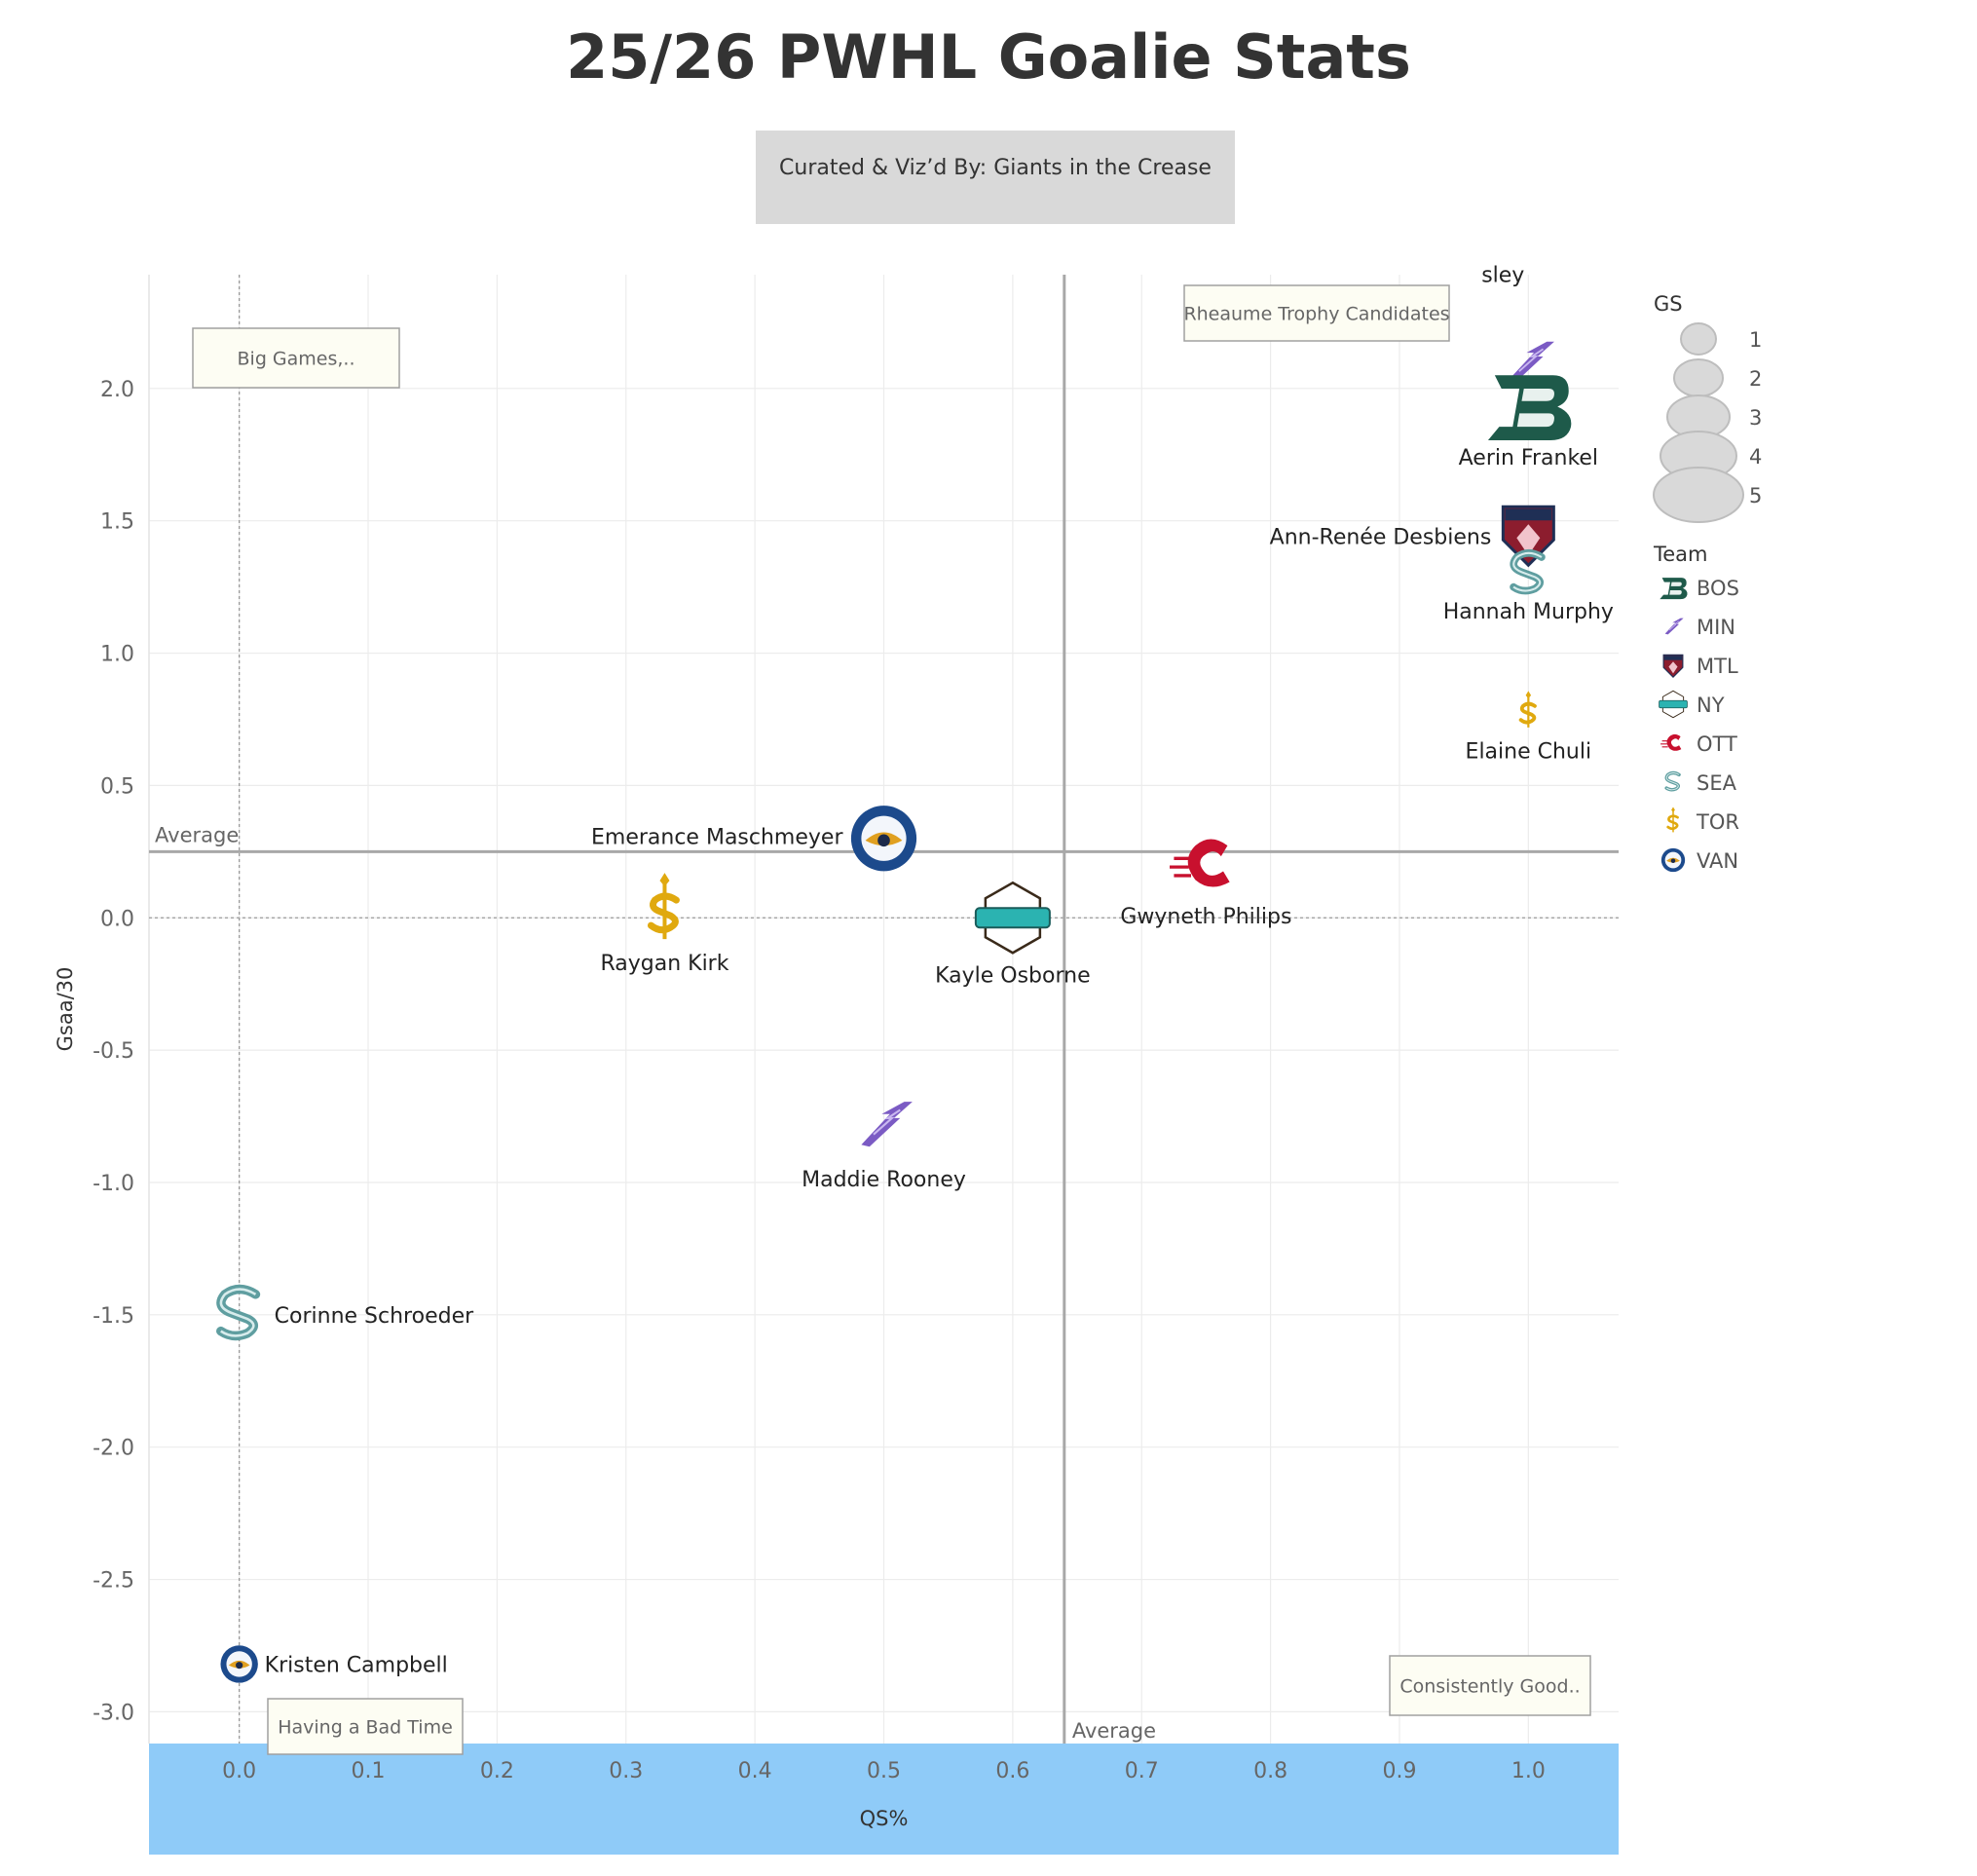  I want to click on x-tick-label: 0.9, so click(1399, 1771).